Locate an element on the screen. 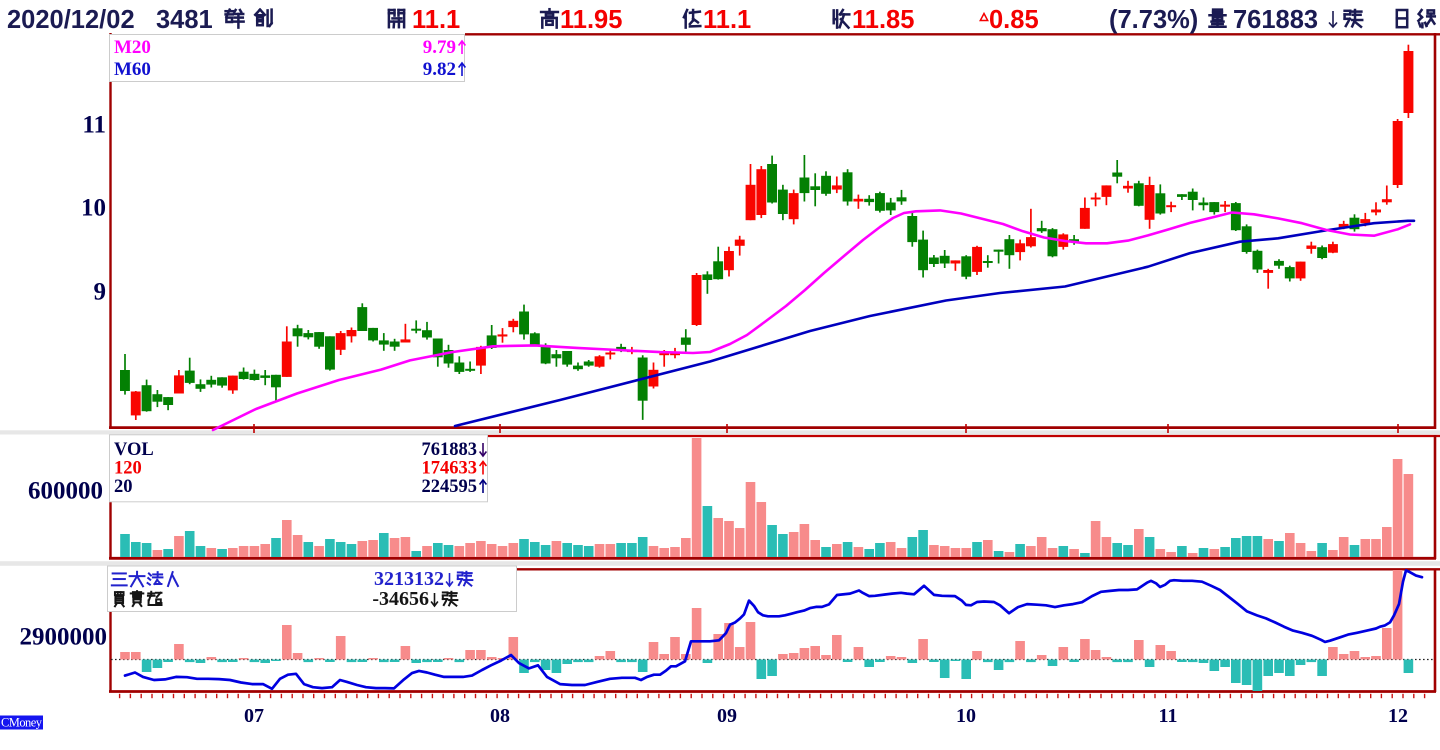 The width and height of the screenshot is (1440, 750). svg-text: (7.73%) is located at coordinates (1153, 20).